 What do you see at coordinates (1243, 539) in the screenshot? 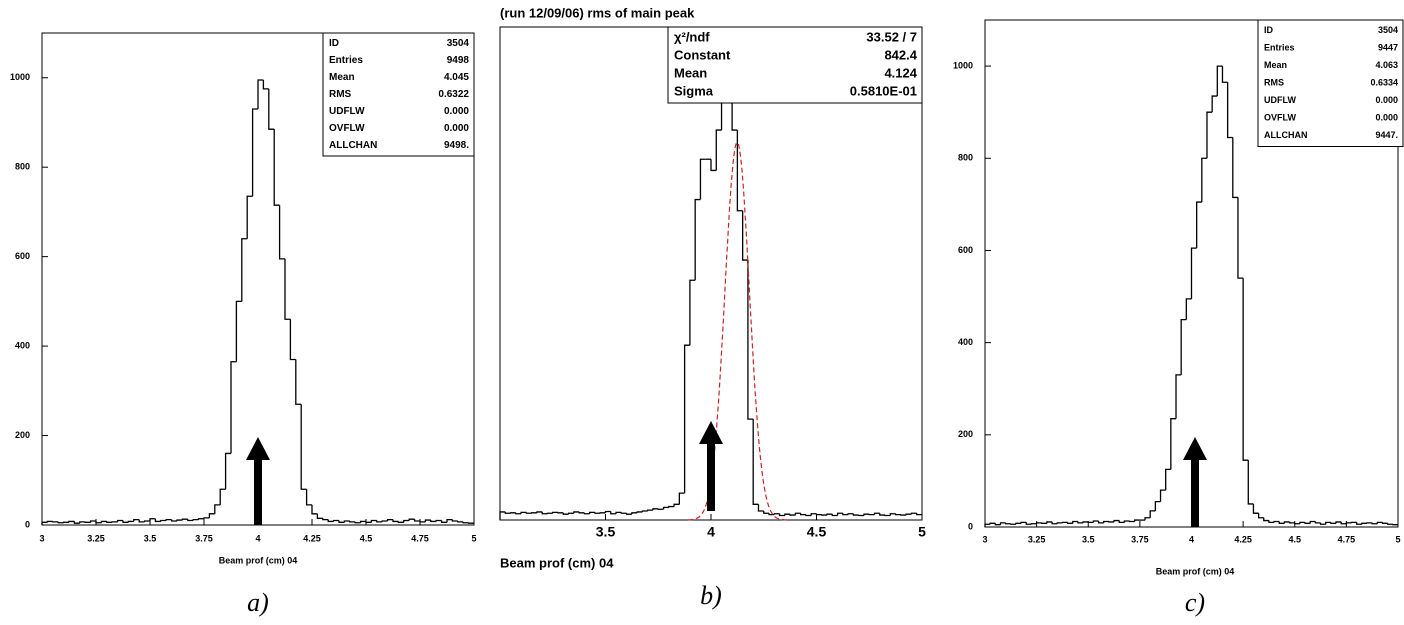
I see `x-tick-label: 4.25` at bounding box center [1243, 539].